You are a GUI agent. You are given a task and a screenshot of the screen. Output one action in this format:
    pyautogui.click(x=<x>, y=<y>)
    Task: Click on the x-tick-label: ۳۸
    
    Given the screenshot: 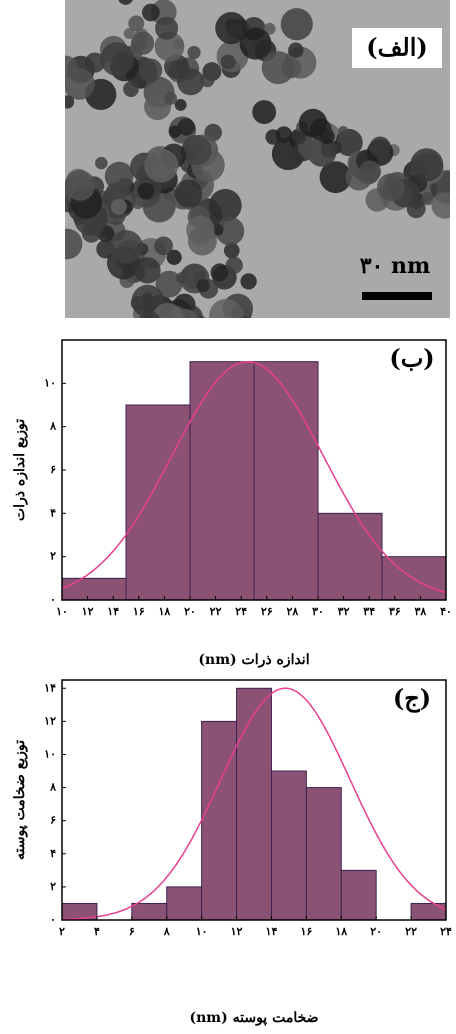 What is the action you would take?
    pyautogui.click(x=420, y=611)
    